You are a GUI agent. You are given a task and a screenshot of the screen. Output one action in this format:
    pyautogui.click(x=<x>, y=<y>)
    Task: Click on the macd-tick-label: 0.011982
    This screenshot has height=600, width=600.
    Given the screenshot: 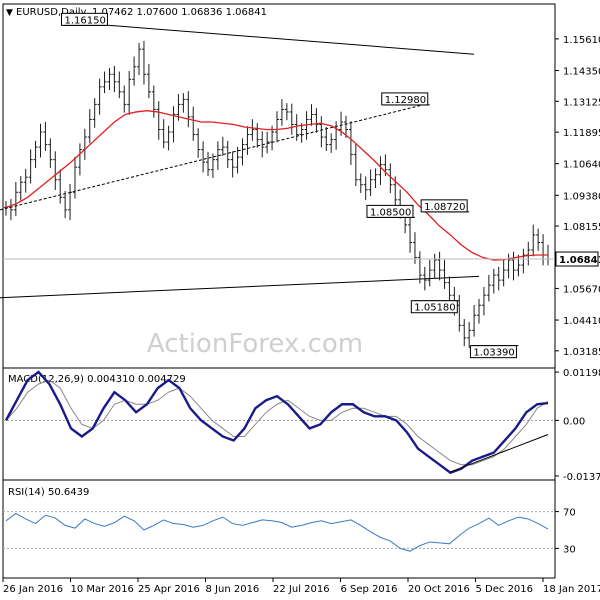 What is the action you would take?
    pyautogui.click(x=581, y=373)
    